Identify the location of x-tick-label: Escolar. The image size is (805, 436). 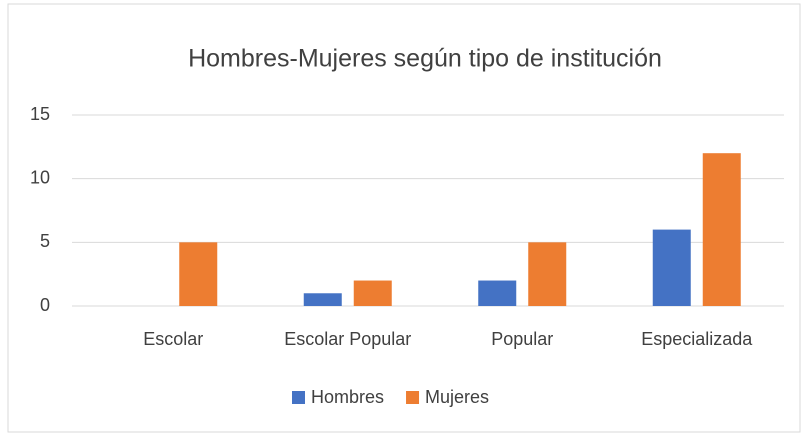
(173, 339).